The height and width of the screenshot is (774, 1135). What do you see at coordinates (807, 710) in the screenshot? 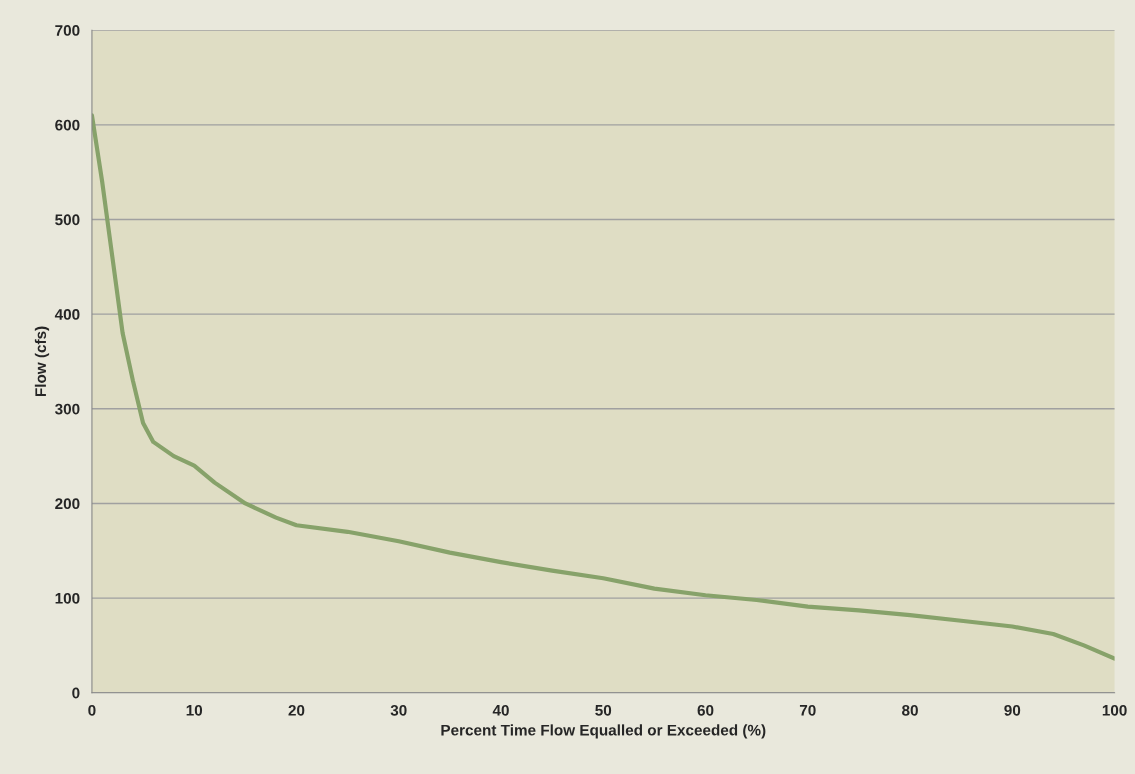
I see `x-tick-label: 70` at bounding box center [807, 710].